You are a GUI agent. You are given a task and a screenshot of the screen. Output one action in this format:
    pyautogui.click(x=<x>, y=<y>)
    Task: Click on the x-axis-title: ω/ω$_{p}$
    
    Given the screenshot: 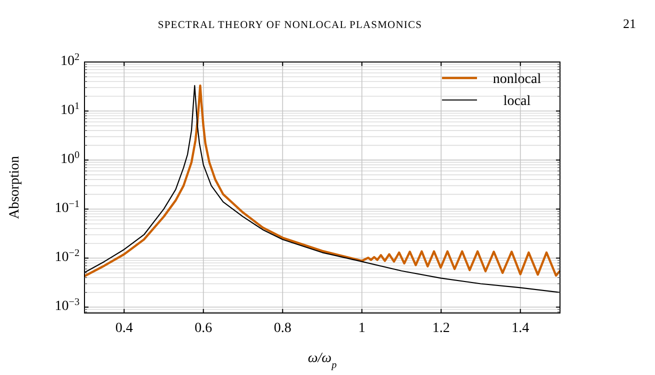 What is the action you would take?
    pyautogui.click(x=322, y=360)
    